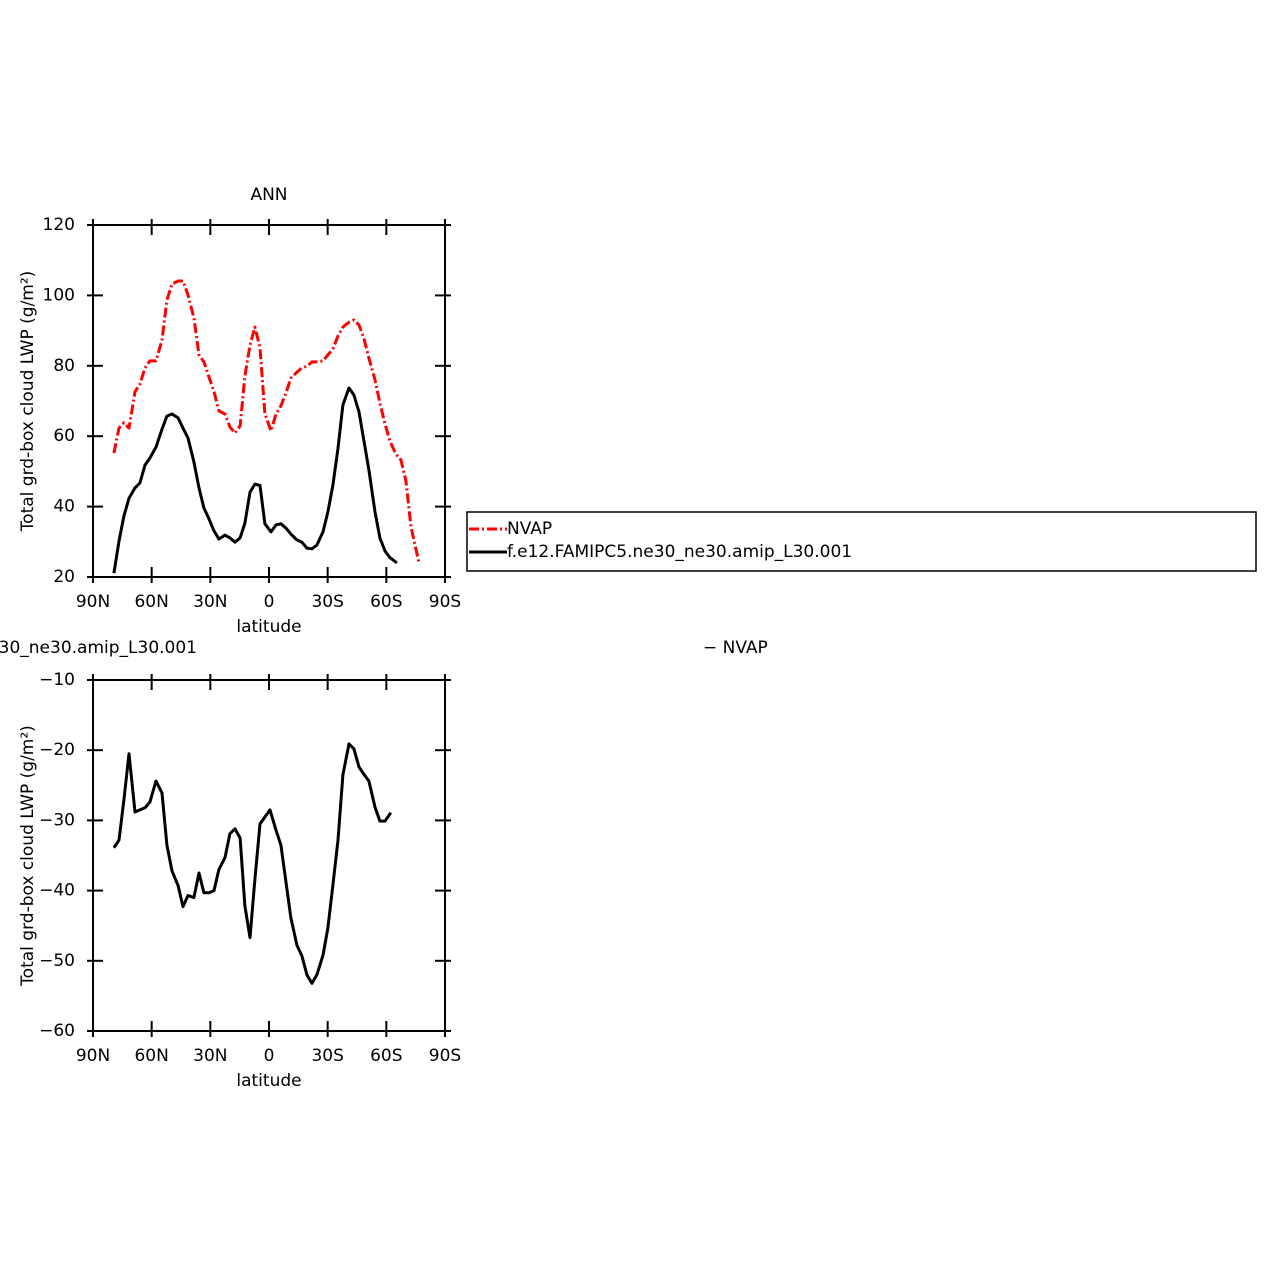 The height and width of the screenshot is (1275, 1275). What do you see at coordinates (64, 577) in the screenshot?
I see `y-tick-label: 20` at bounding box center [64, 577].